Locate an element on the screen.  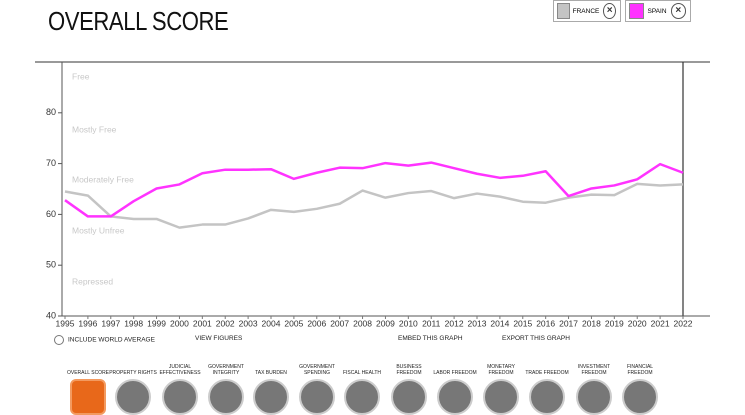
indicator-button: FINANCIAL FREEDOM is located at coordinates (640, 387).